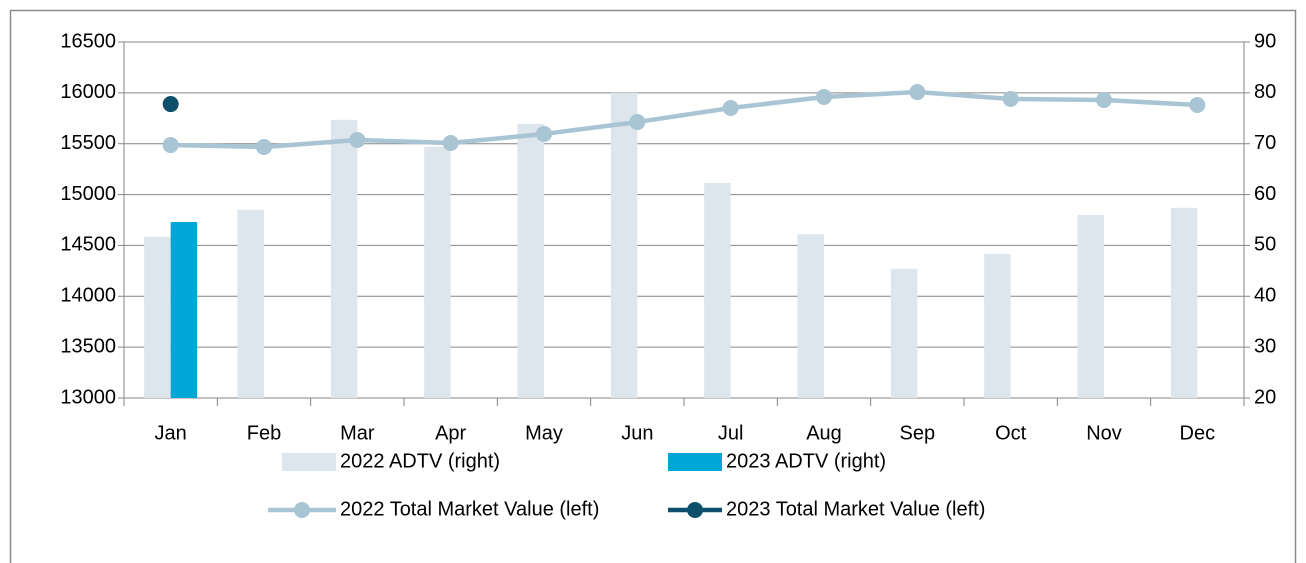  Describe the element at coordinates (806, 461) in the screenshot. I see `legend-label: 2023 ADTV (right)` at that location.